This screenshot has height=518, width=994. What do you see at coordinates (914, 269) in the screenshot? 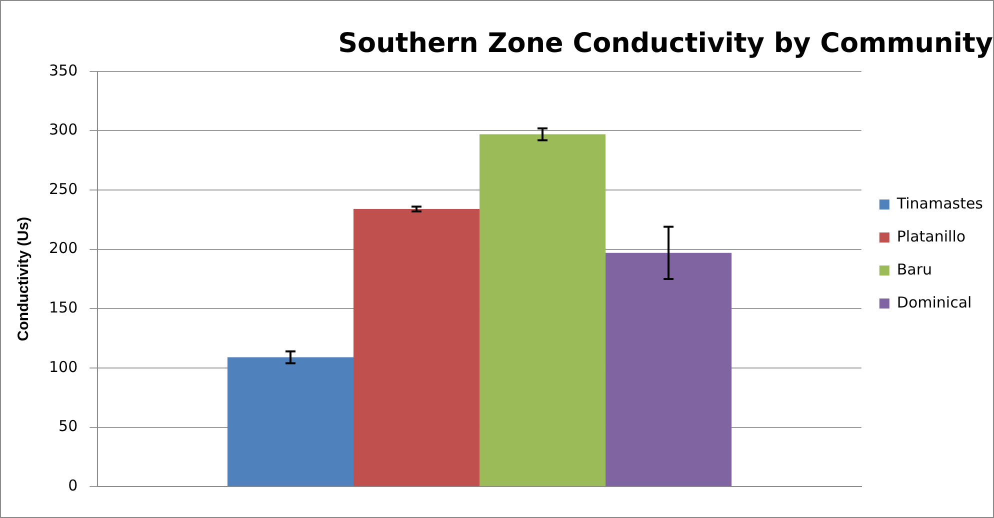
I see `legend-label: Baru` at bounding box center [914, 269].